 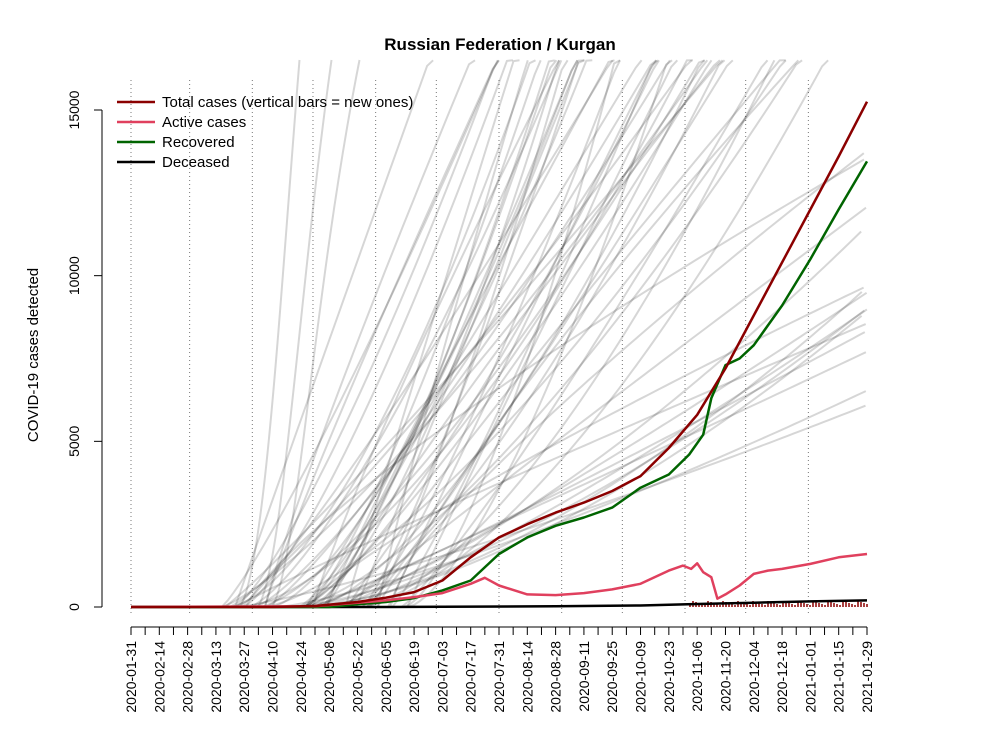 I want to click on x-tick-label: 2020-03-27, so click(x=244, y=677).